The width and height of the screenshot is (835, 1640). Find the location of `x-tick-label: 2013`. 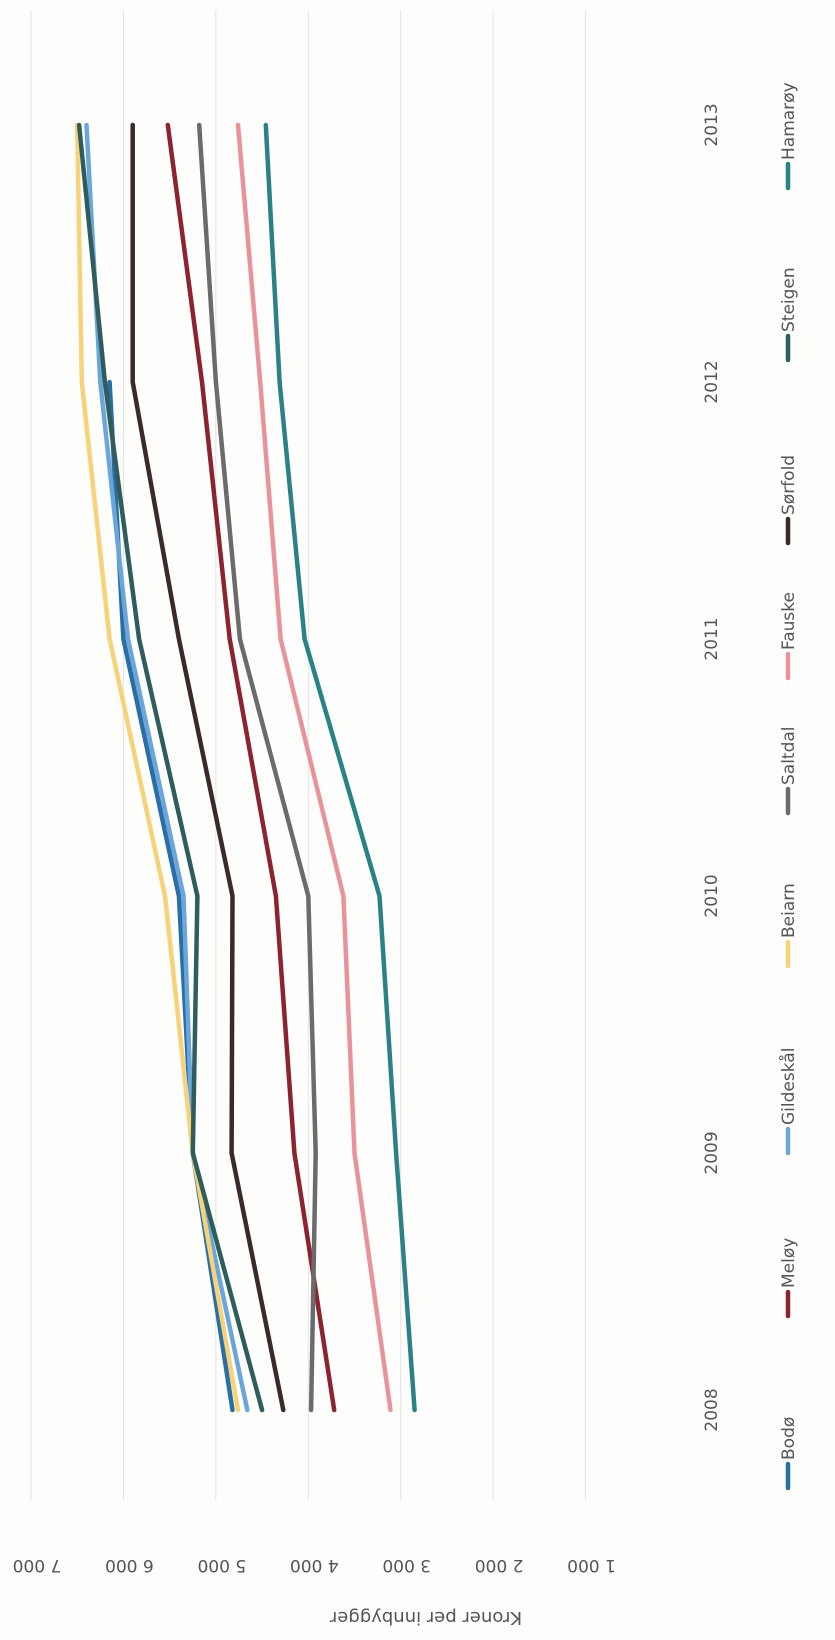

x-tick-label: 2013 is located at coordinates (712, 124).